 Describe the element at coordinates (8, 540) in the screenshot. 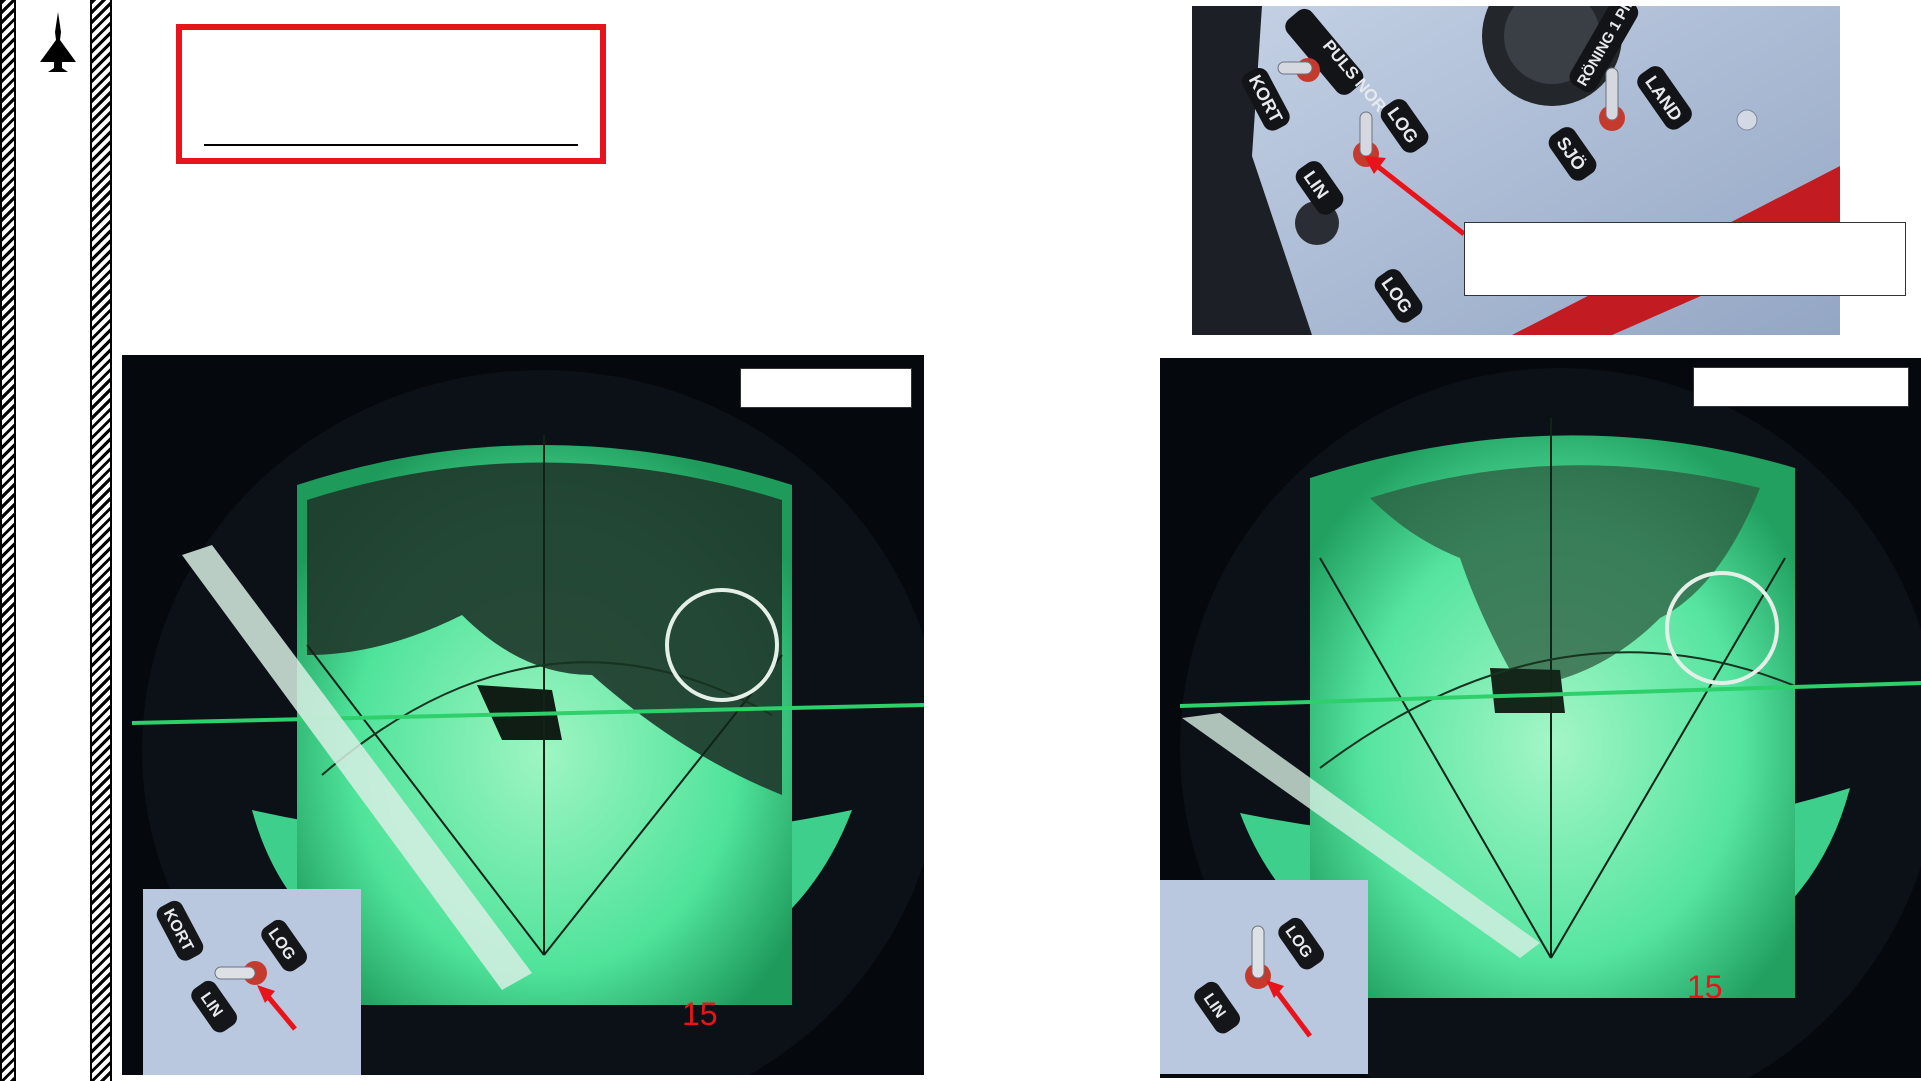

I see `left-hatched-border` at that location.